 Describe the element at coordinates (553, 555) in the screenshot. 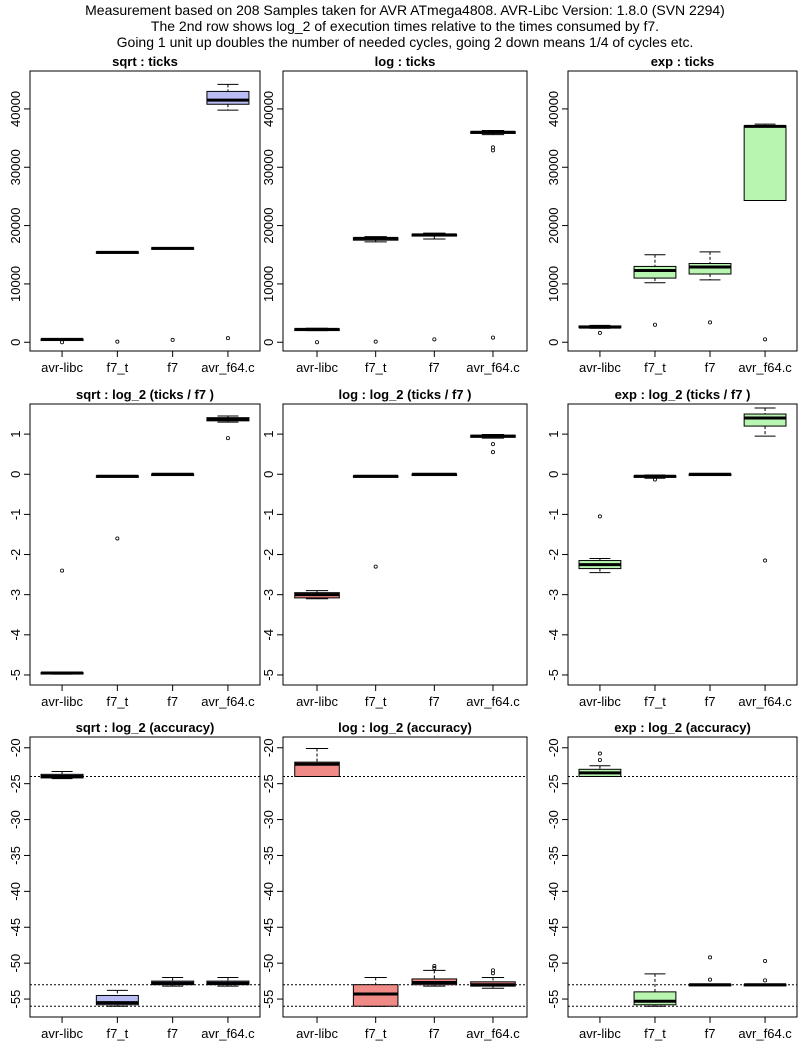

I see `y-tick-label: -2` at that location.